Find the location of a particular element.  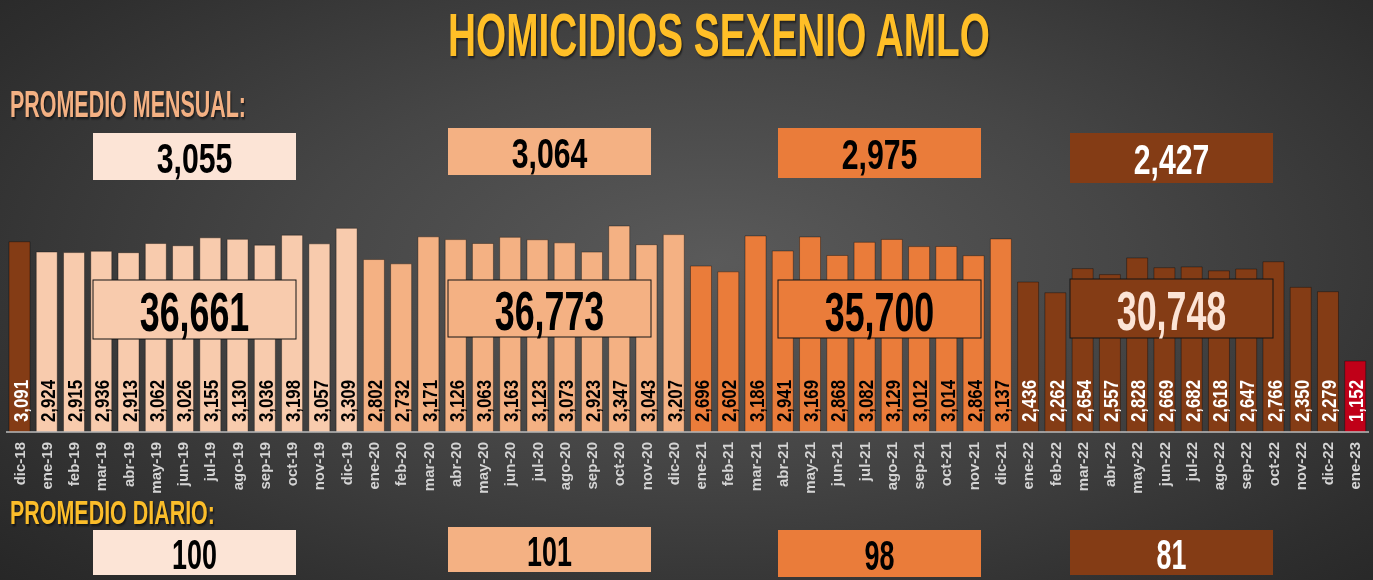

data-label: 3,169 is located at coordinates (811, 400).